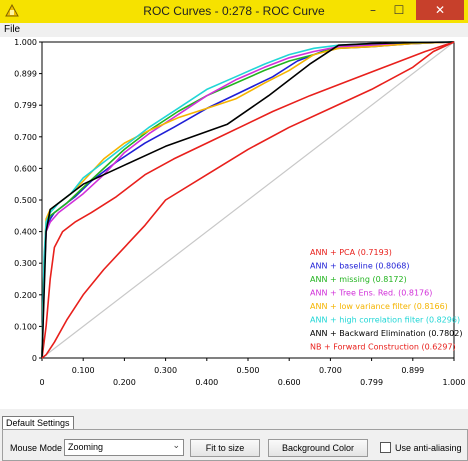  I want to click on y-tick-label: 0.300, so click(25, 263).